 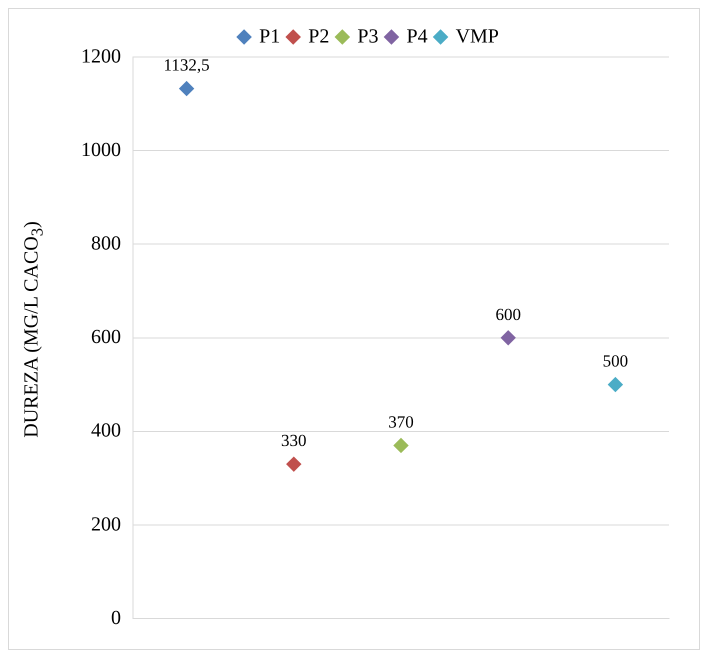 I want to click on y-tick-label: 1200, so click(x=101, y=56).